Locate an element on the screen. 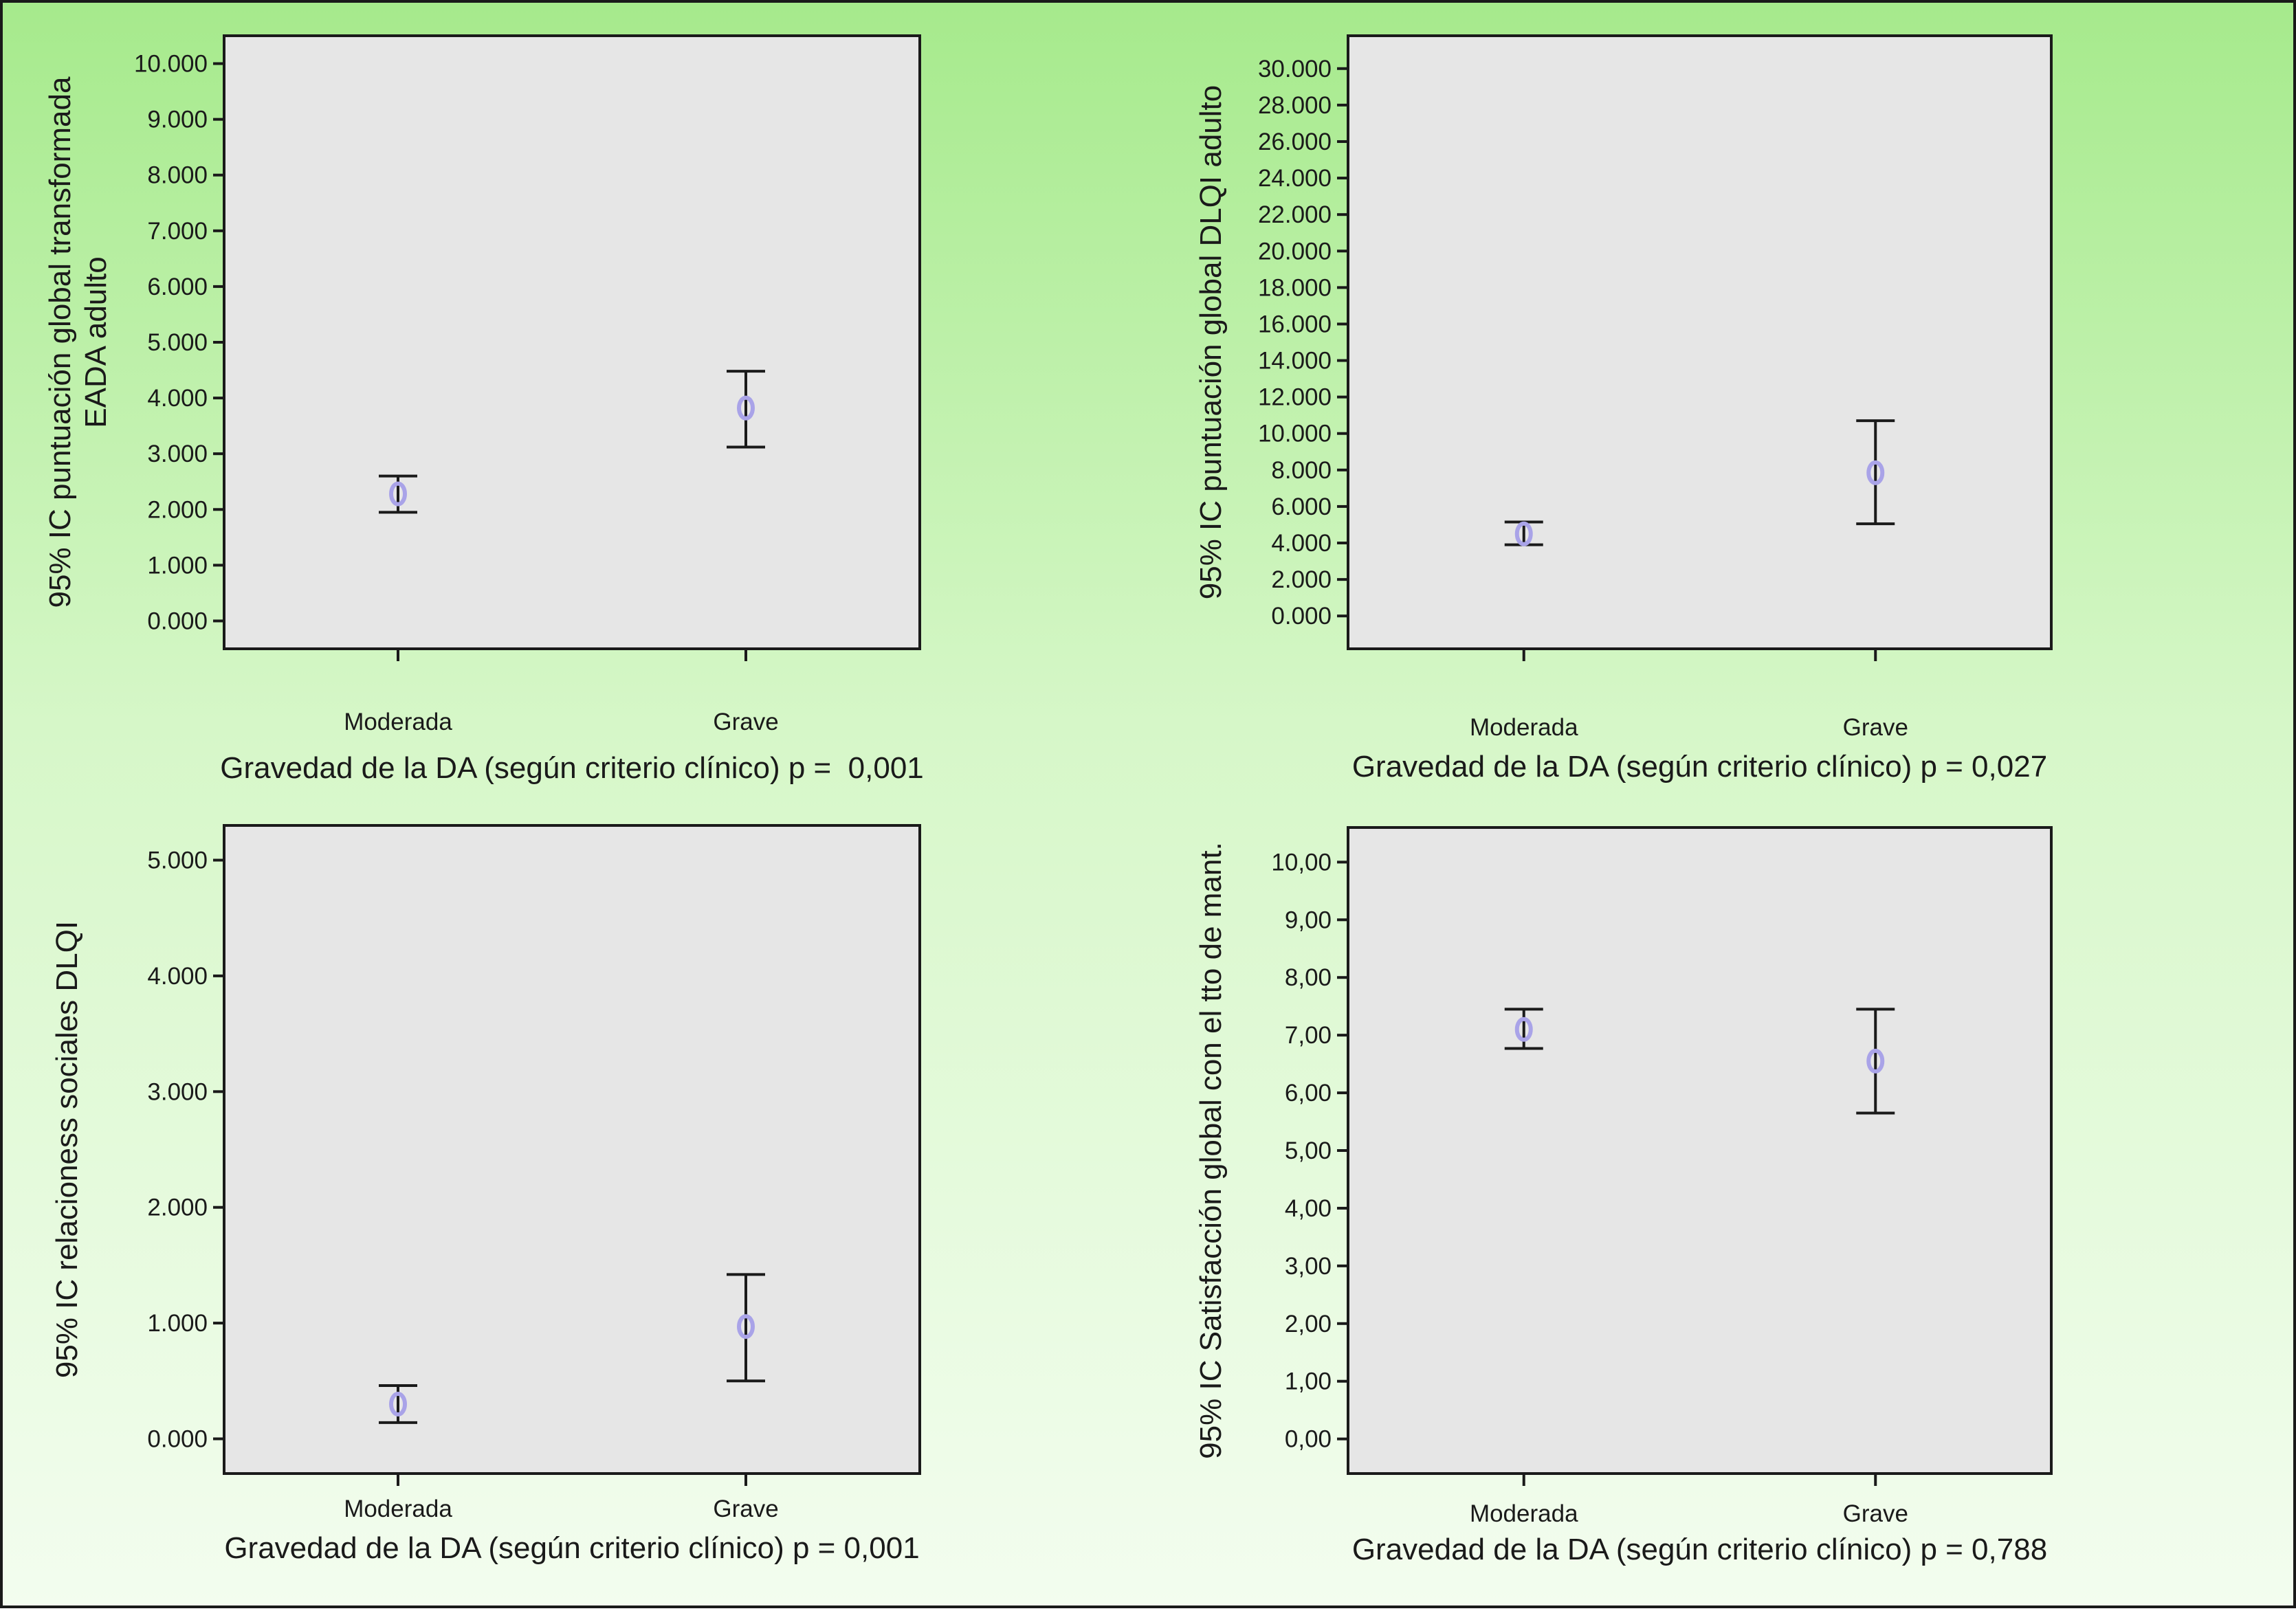  y-tick-label: 7,00 is located at coordinates (1308, 1035).